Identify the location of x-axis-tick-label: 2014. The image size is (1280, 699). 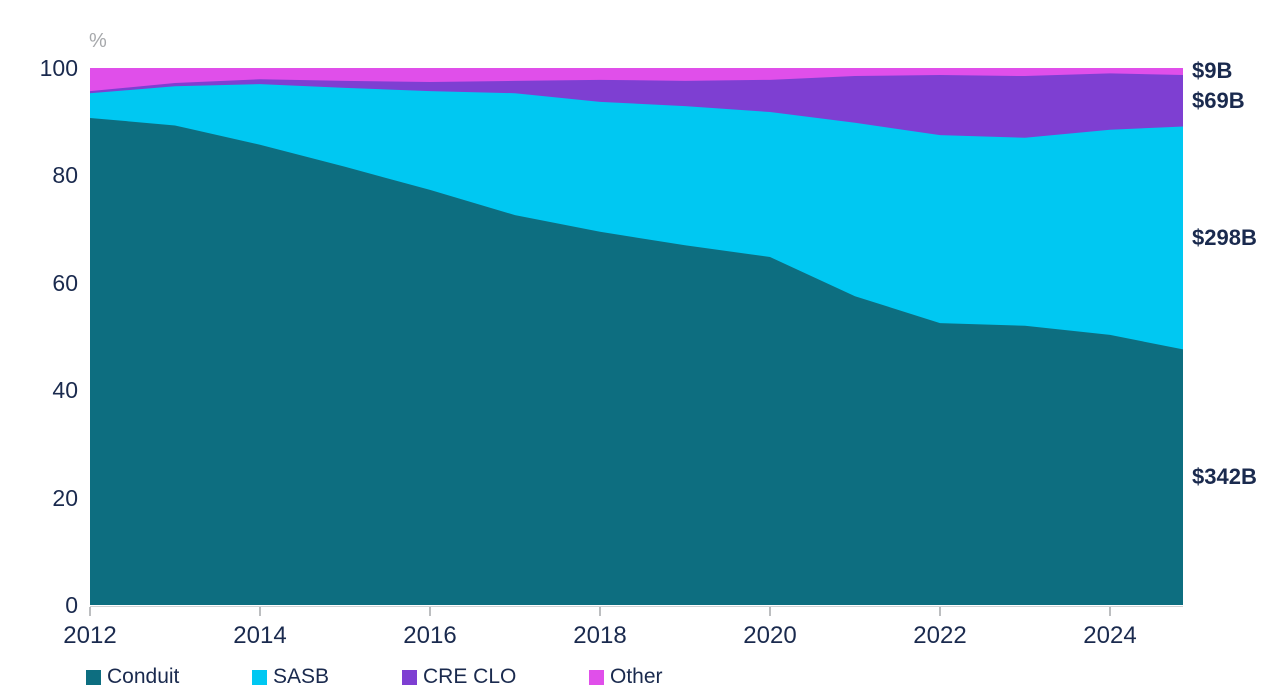
(260, 635).